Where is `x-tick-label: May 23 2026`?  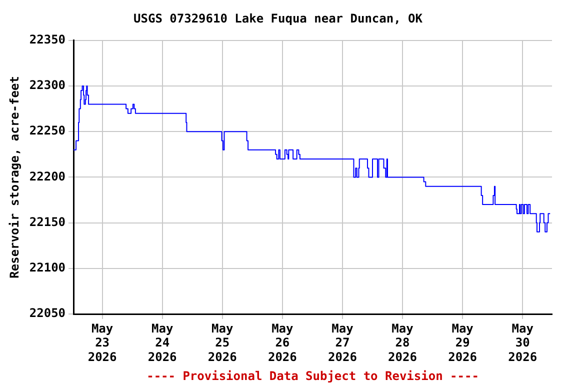
x-tick-label: May 23 2026 is located at coordinates (102, 342).